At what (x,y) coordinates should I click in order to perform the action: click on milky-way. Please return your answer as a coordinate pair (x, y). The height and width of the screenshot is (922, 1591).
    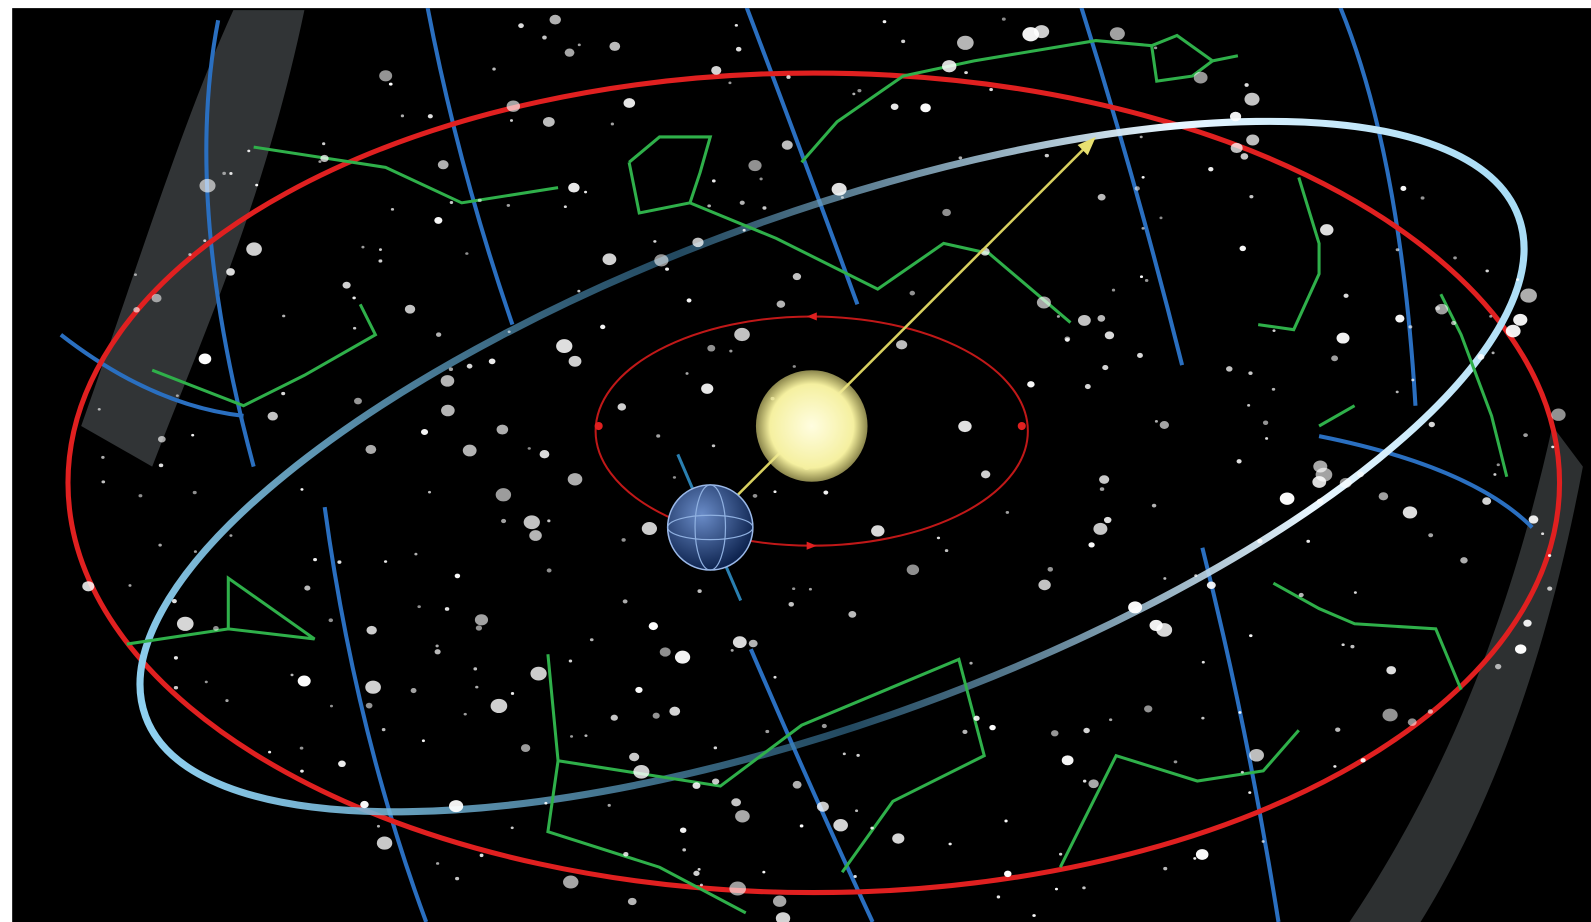
    Looking at the image, I should click on (193, 238).